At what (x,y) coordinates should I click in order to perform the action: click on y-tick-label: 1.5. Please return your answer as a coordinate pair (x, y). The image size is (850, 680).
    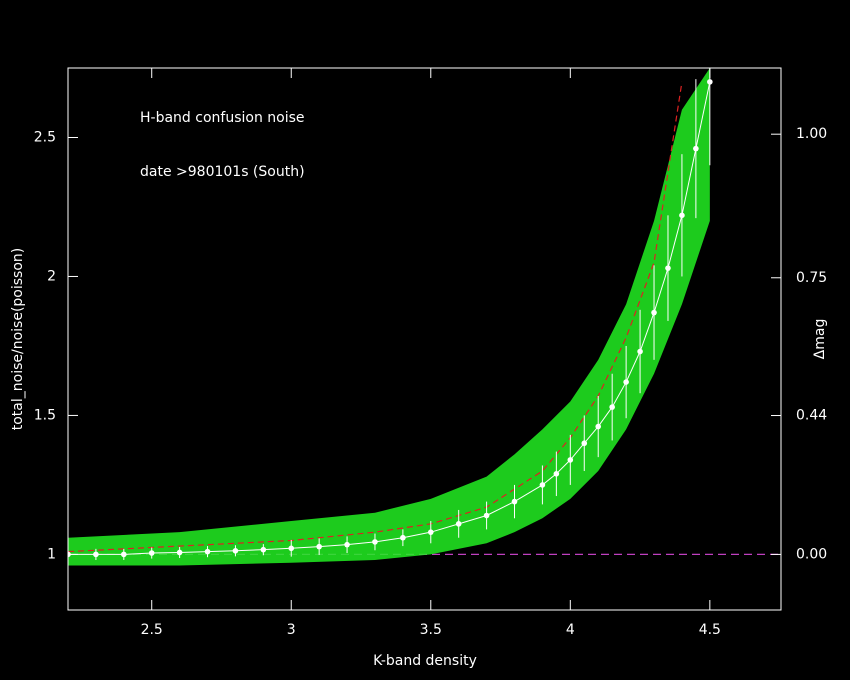
    Looking at the image, I should click on (45, 415).